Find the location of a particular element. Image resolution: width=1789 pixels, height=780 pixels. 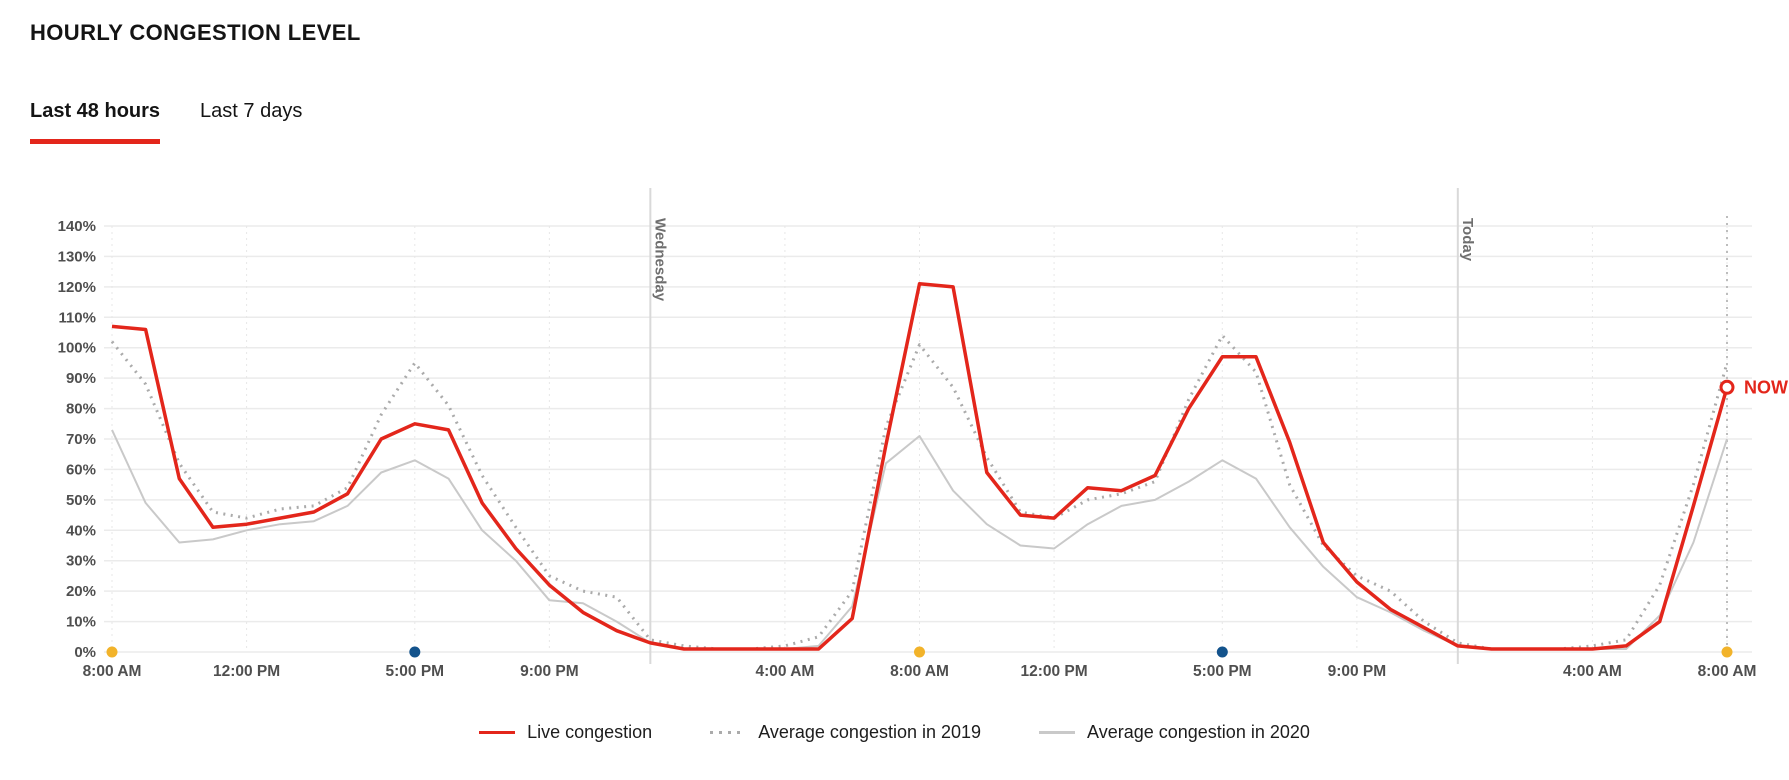

y-tick-label: 80% is located at coordinates (81, 409).